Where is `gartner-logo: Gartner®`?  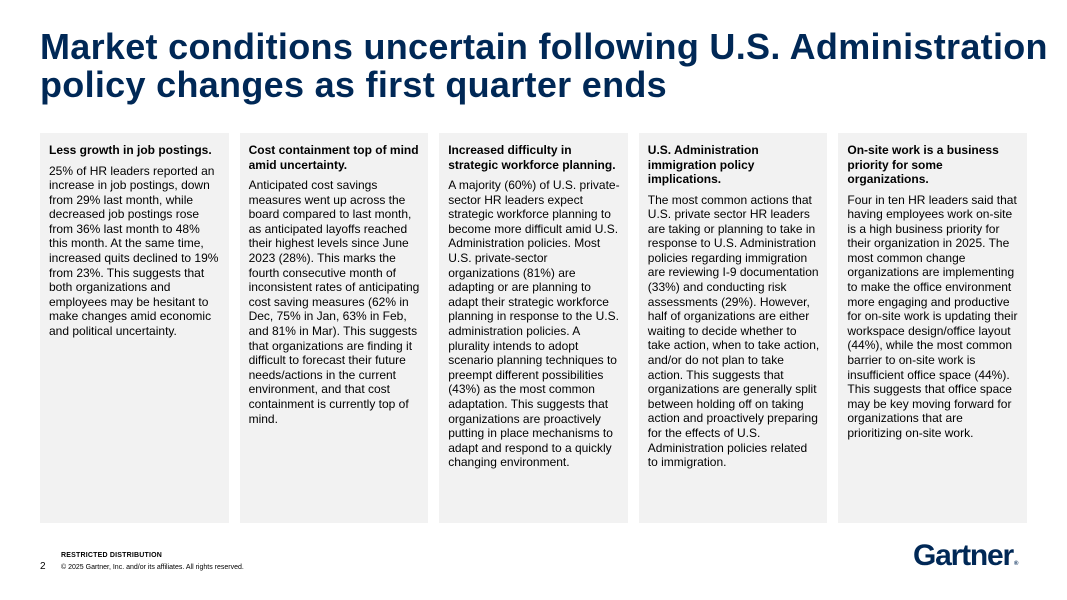
gartner-logo: Gartner® is located at coordinates (965, 560).